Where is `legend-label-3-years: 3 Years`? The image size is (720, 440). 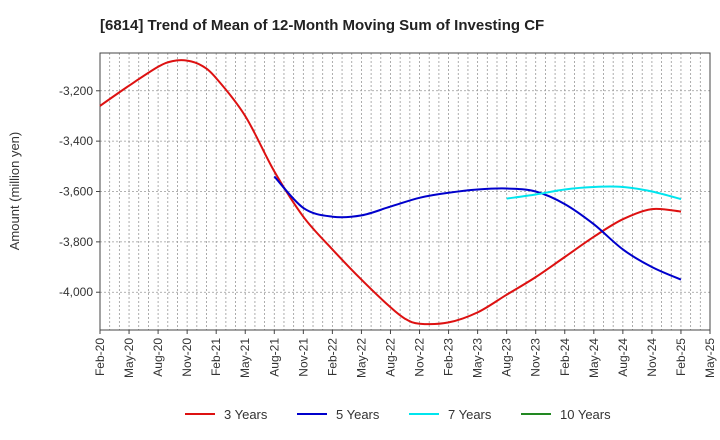 legend-label-3-years: 3 Years is located at coordinates (246, 414).